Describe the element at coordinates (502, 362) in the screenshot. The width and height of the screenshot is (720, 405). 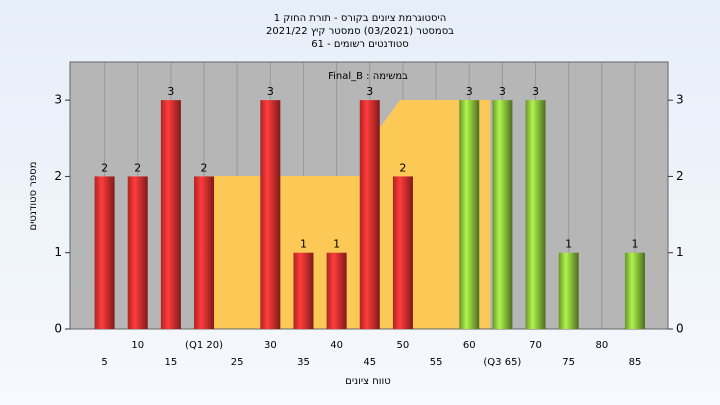
I see `x-tick-label: (Q3 65)` at that location.